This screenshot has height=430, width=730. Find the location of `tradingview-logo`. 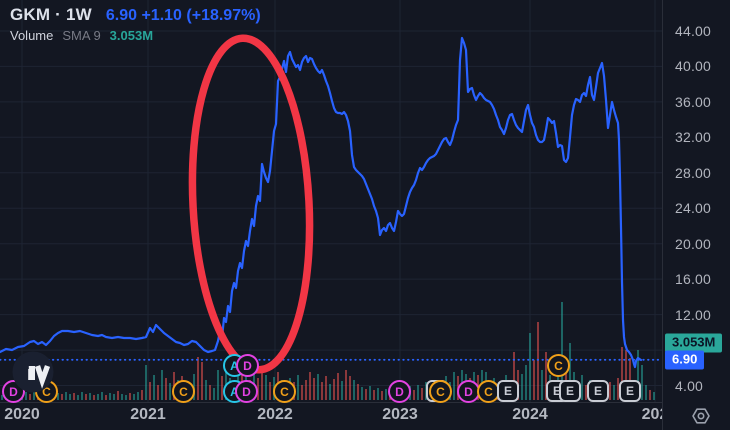

tradingview-logo is located at coordinates (33, 372).